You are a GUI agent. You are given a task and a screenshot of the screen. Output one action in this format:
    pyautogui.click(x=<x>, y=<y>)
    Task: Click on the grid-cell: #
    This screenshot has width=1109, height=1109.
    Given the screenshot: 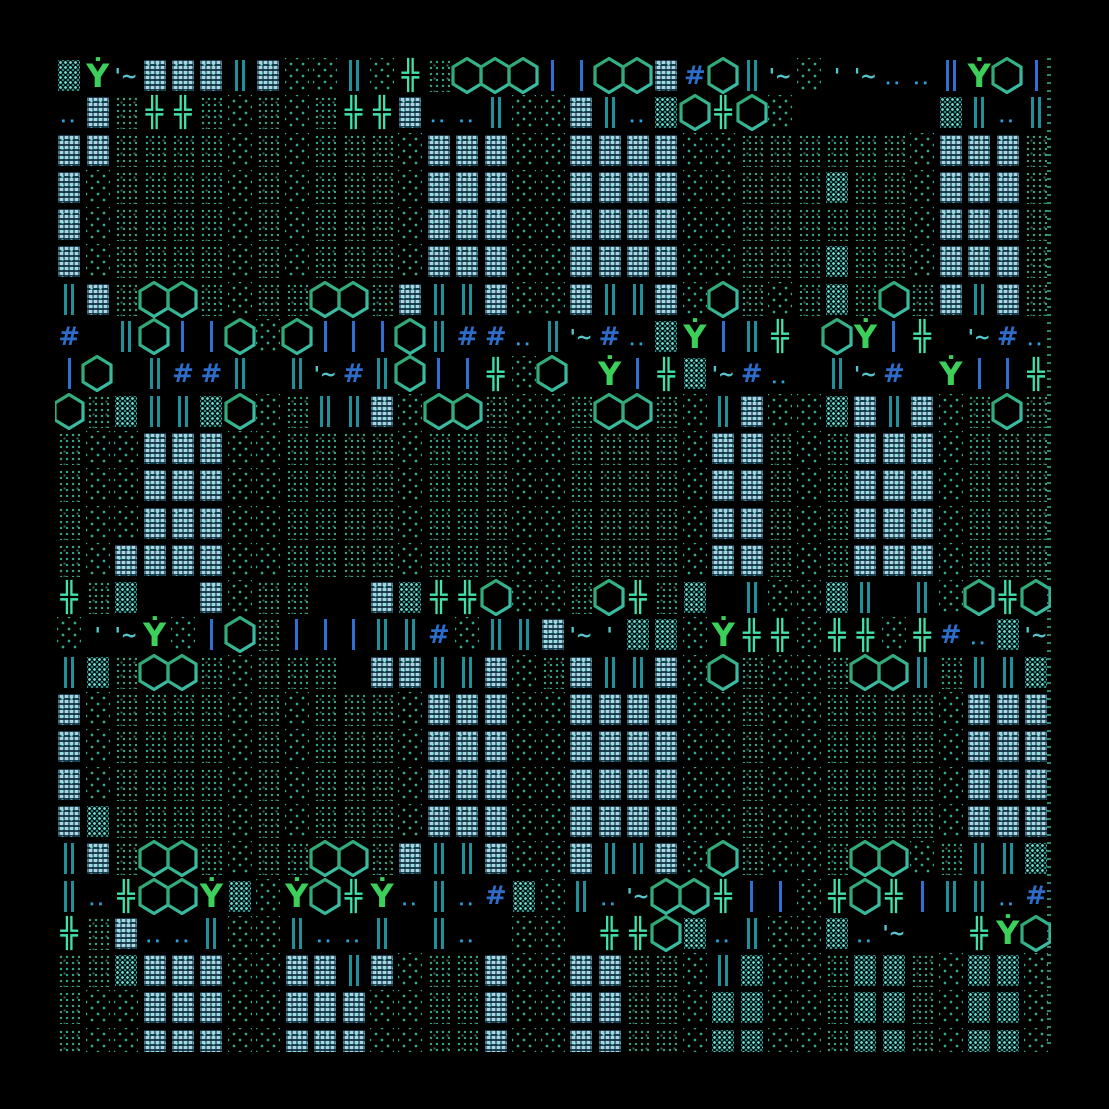 What is the action you would take?
    pyautogui.click(x=69, y=336)
    